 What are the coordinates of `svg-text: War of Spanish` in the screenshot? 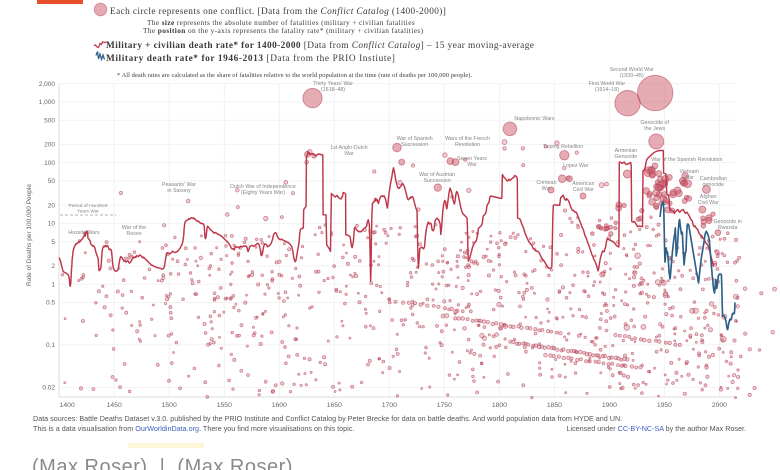 It's located at (415, 139).